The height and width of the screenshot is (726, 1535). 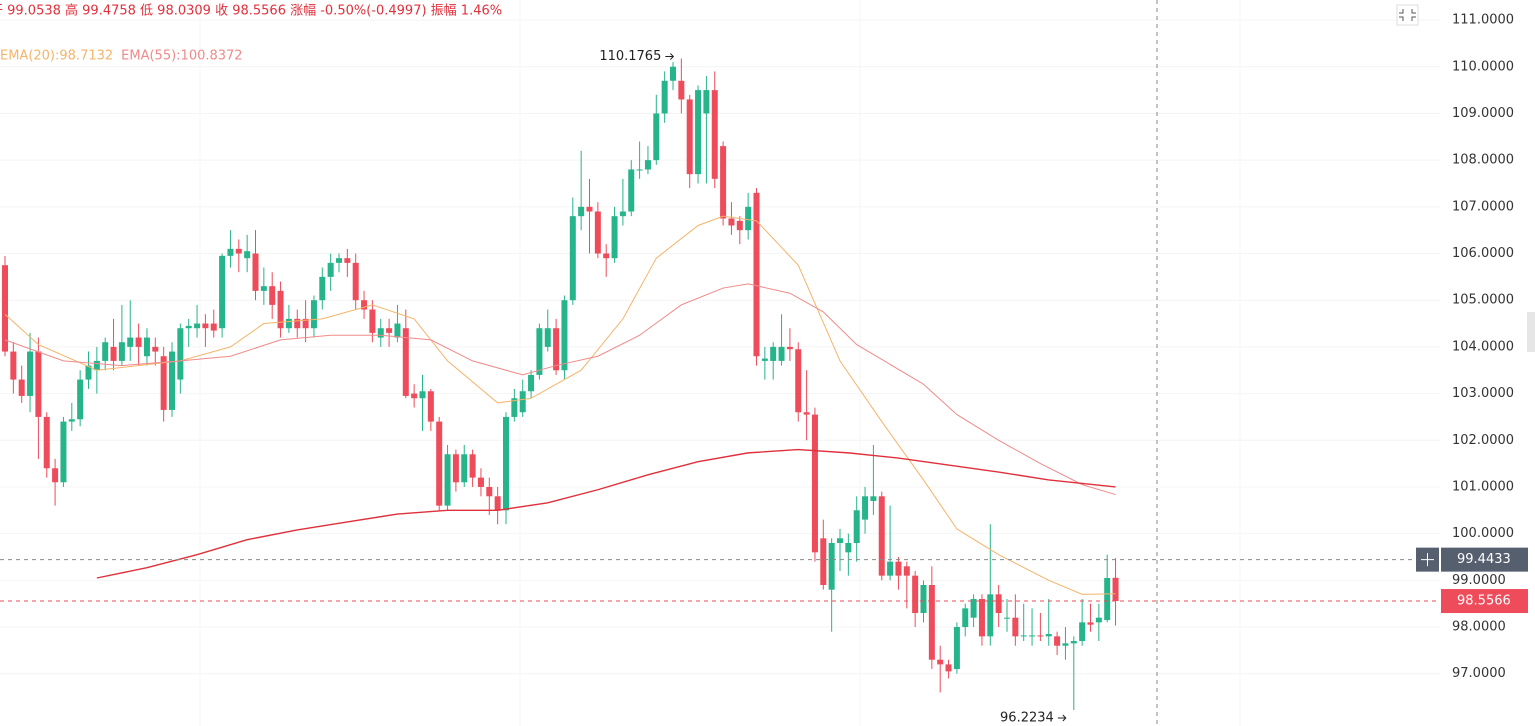 What do you see at coordinates (1484, 601) in the screenshot?
I see `last-price-tag` at bounding box center [1484, 601].